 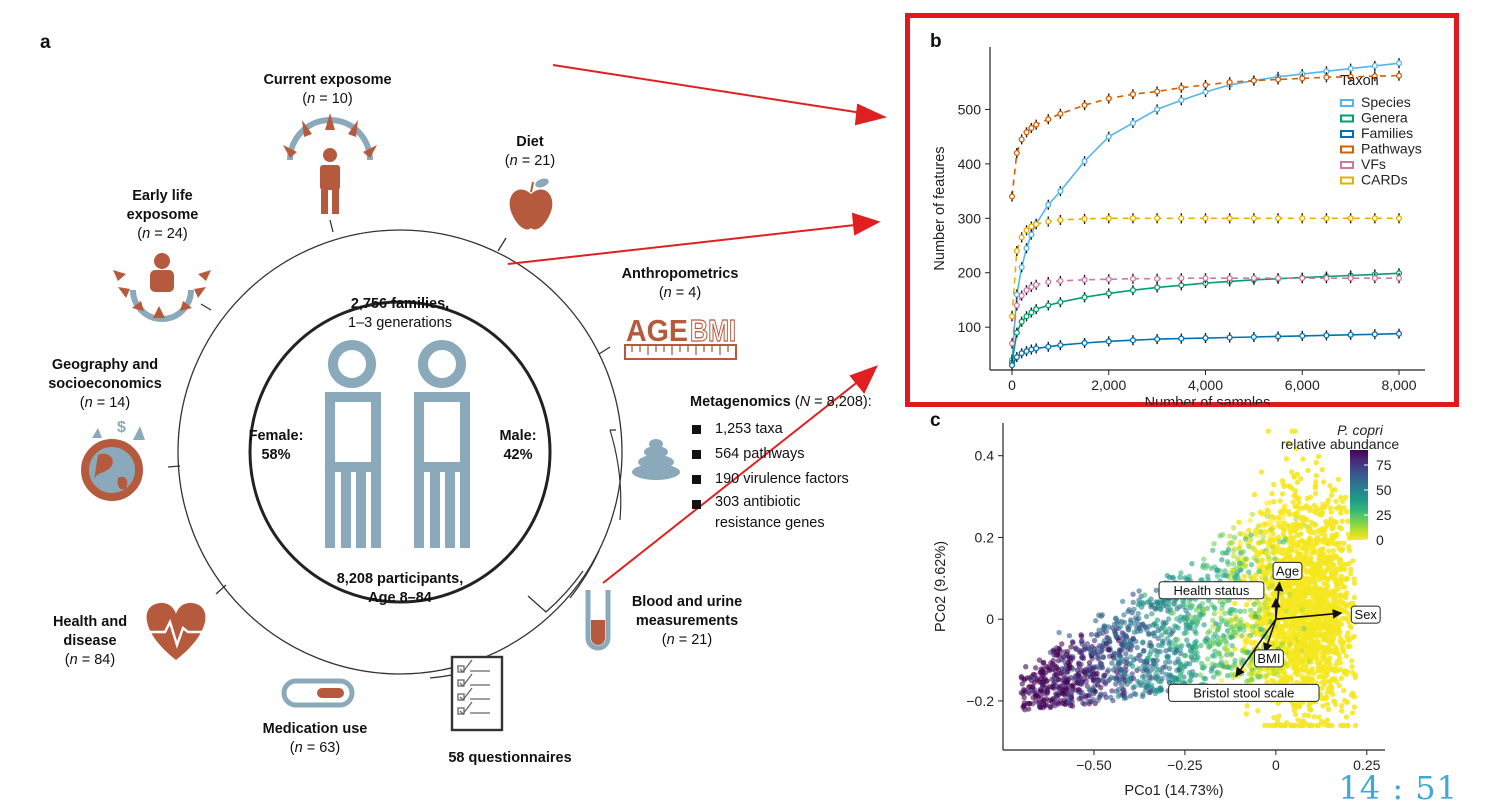 What do you see at coordinates (866, 224) in the screenshot?
I see `red-arrowhead` at bounding box center [866, 224].